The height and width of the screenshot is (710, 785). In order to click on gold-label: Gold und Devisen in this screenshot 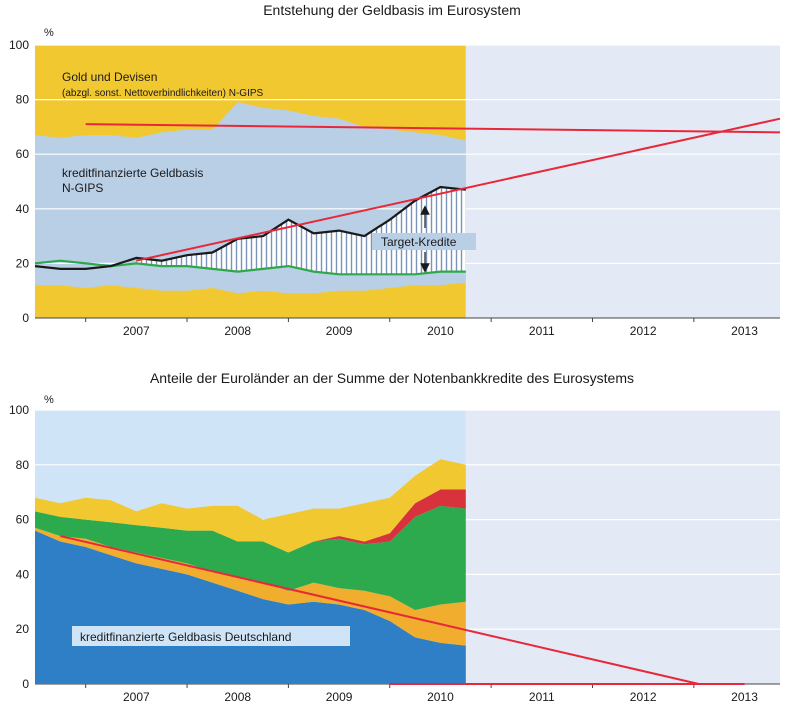, I will do `click(109, 77)`.